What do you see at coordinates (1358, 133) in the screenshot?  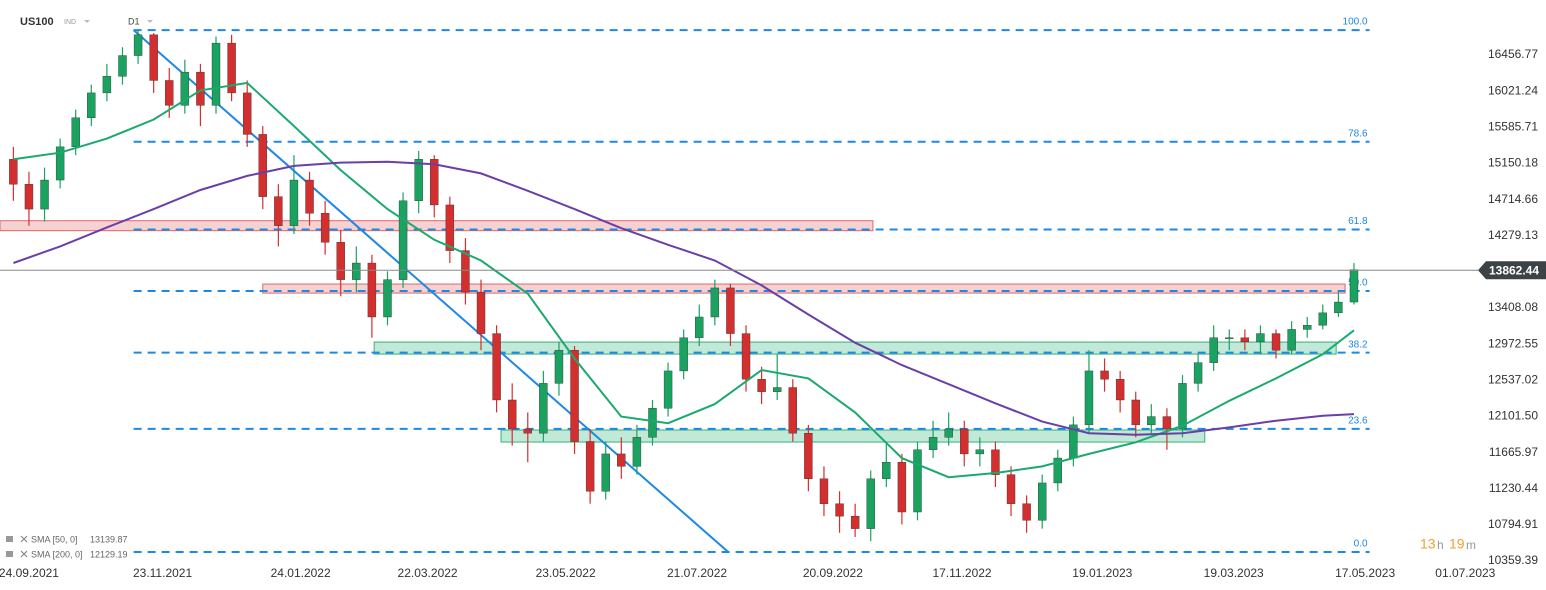 I see `fib-label: 78.6` at bounding box center [1358, 133].